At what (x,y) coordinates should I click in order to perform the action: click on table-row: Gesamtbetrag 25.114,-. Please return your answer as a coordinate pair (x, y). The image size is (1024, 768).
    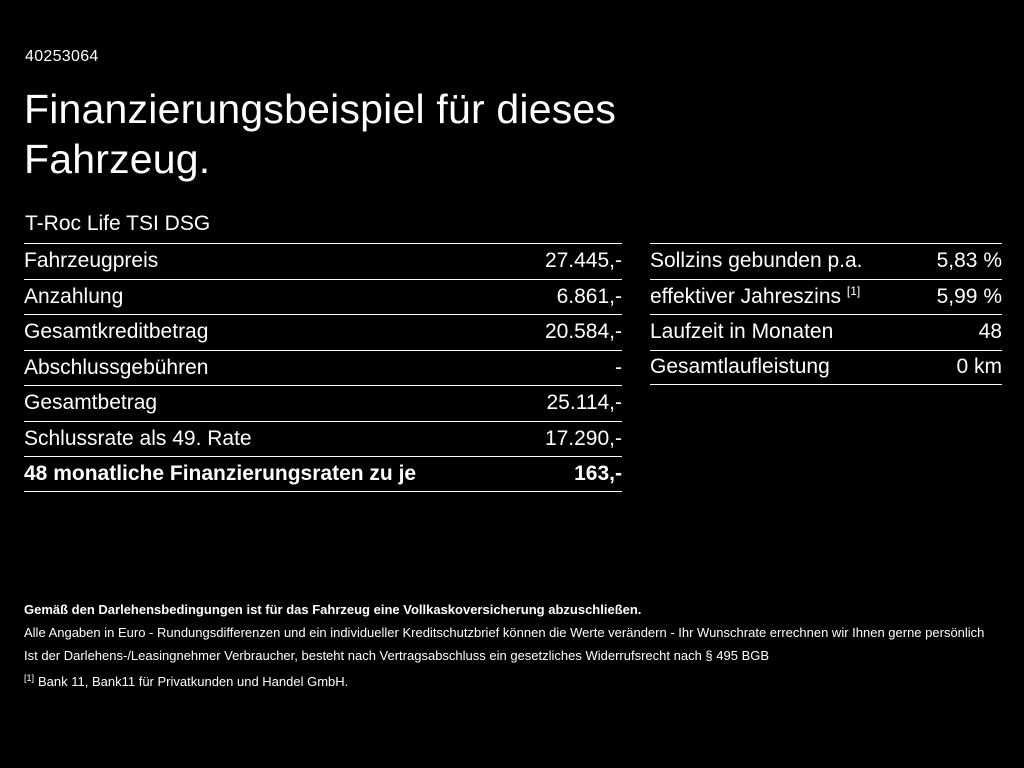
    Looking at the image, I should click on (323, 403).